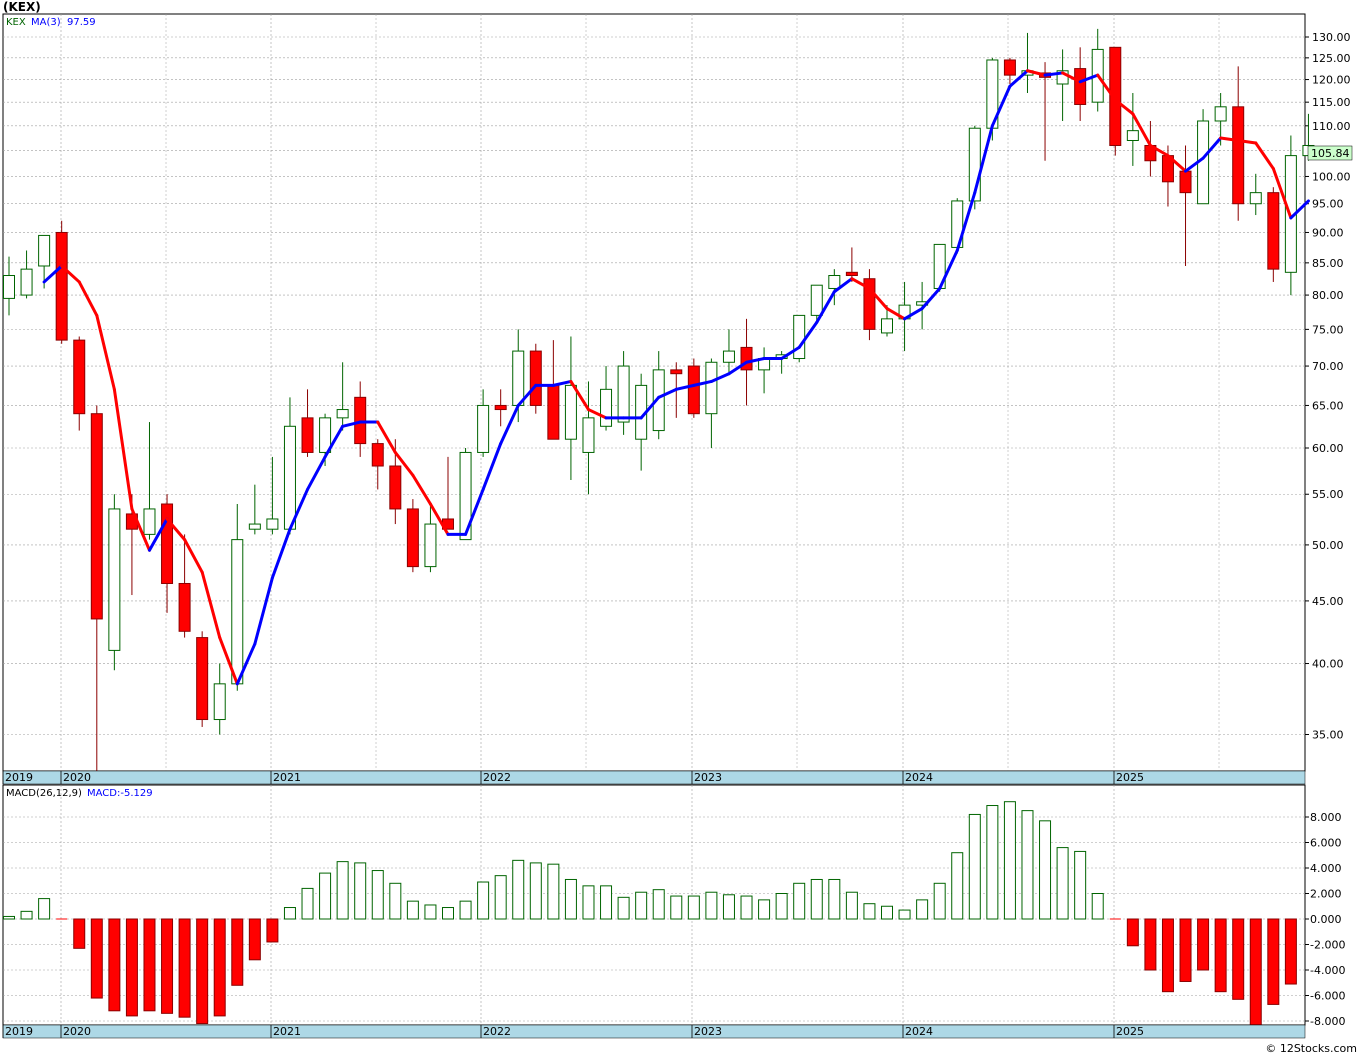  Describe the element at coordinates (19, 777) in the screenshot. I see `price-x-label: 2019` at that location.